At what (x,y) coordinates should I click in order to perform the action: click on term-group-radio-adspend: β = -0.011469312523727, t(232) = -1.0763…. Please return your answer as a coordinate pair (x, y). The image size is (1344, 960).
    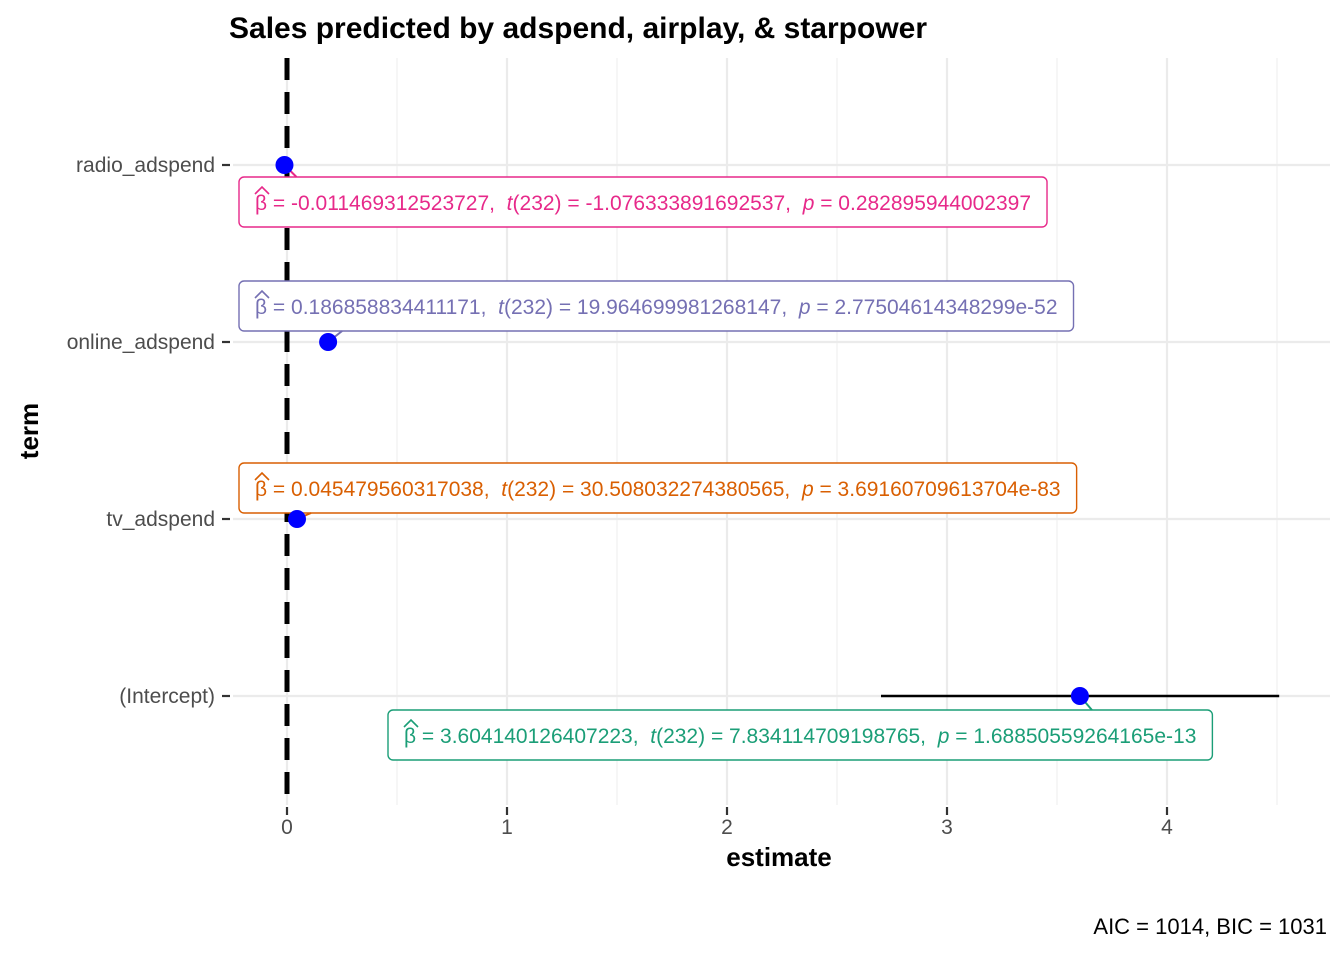
    Looking at the image, I should click on (643, 192).